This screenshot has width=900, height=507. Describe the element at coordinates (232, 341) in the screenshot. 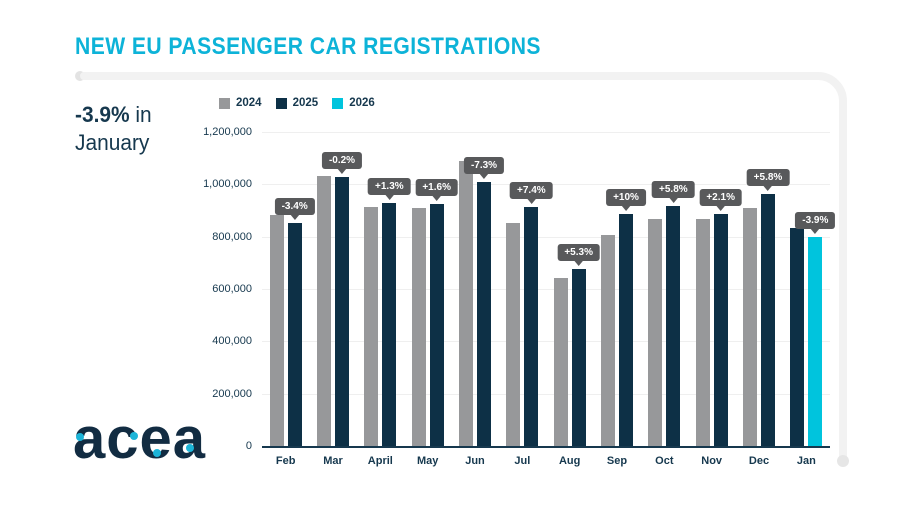

I see `y-tick-label: 400,000` at that location.